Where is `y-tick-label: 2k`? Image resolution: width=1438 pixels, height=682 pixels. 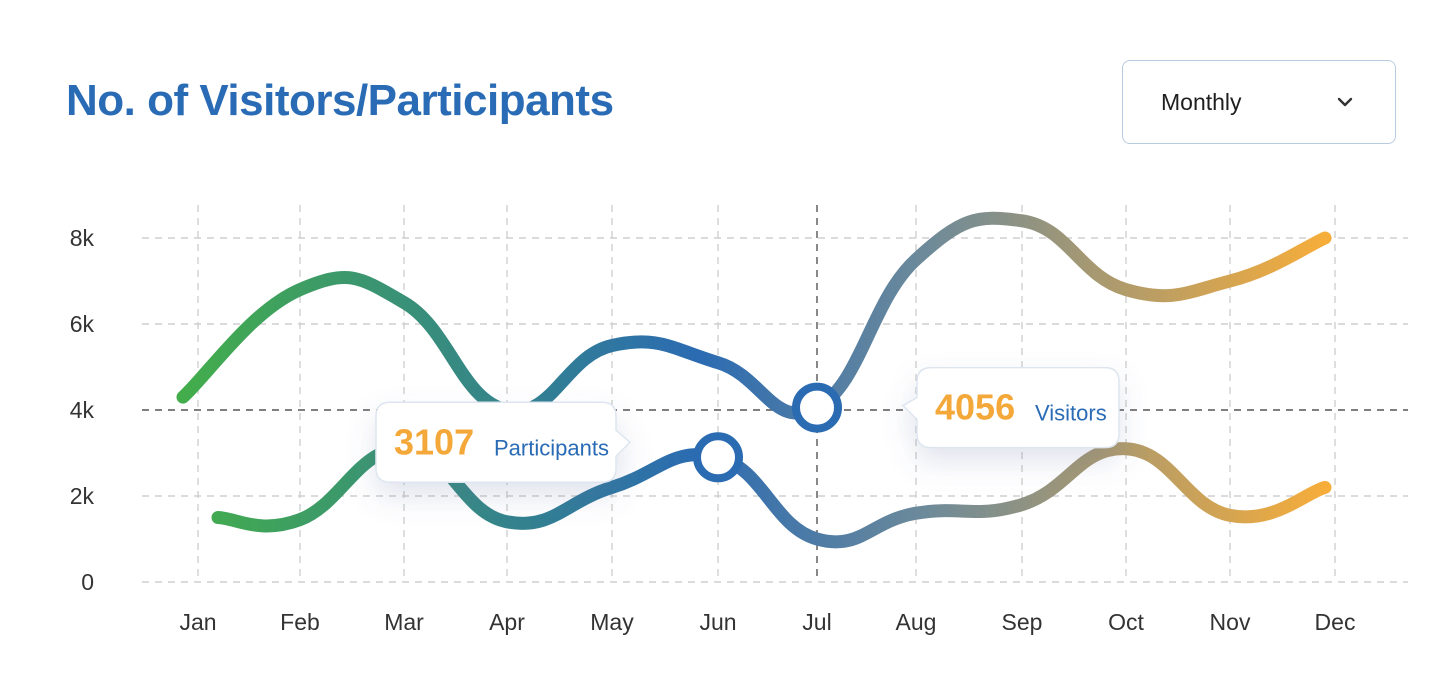
y-tick-label: 2k is located at coordinates (82, 496).